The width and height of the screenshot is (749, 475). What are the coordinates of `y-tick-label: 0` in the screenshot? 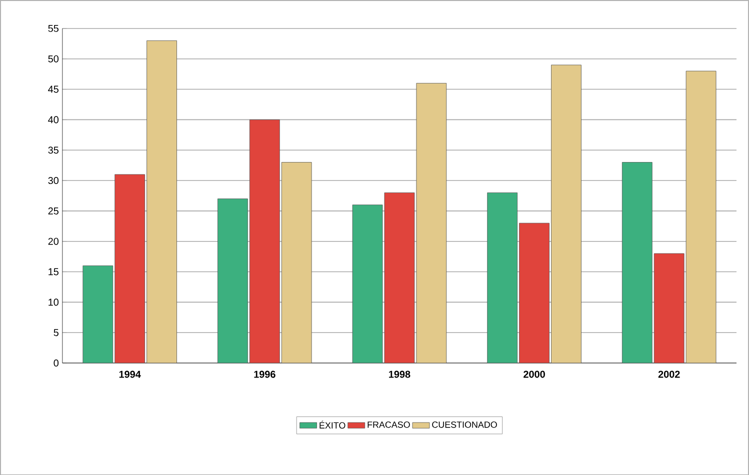 It's located at (56, 362).